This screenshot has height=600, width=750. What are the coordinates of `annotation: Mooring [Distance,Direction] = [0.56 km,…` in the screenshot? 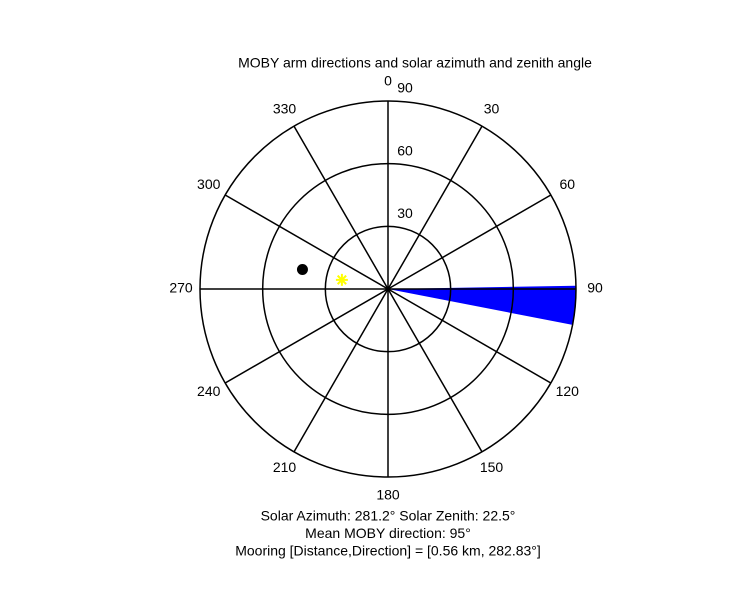 It's located at (388, 551).